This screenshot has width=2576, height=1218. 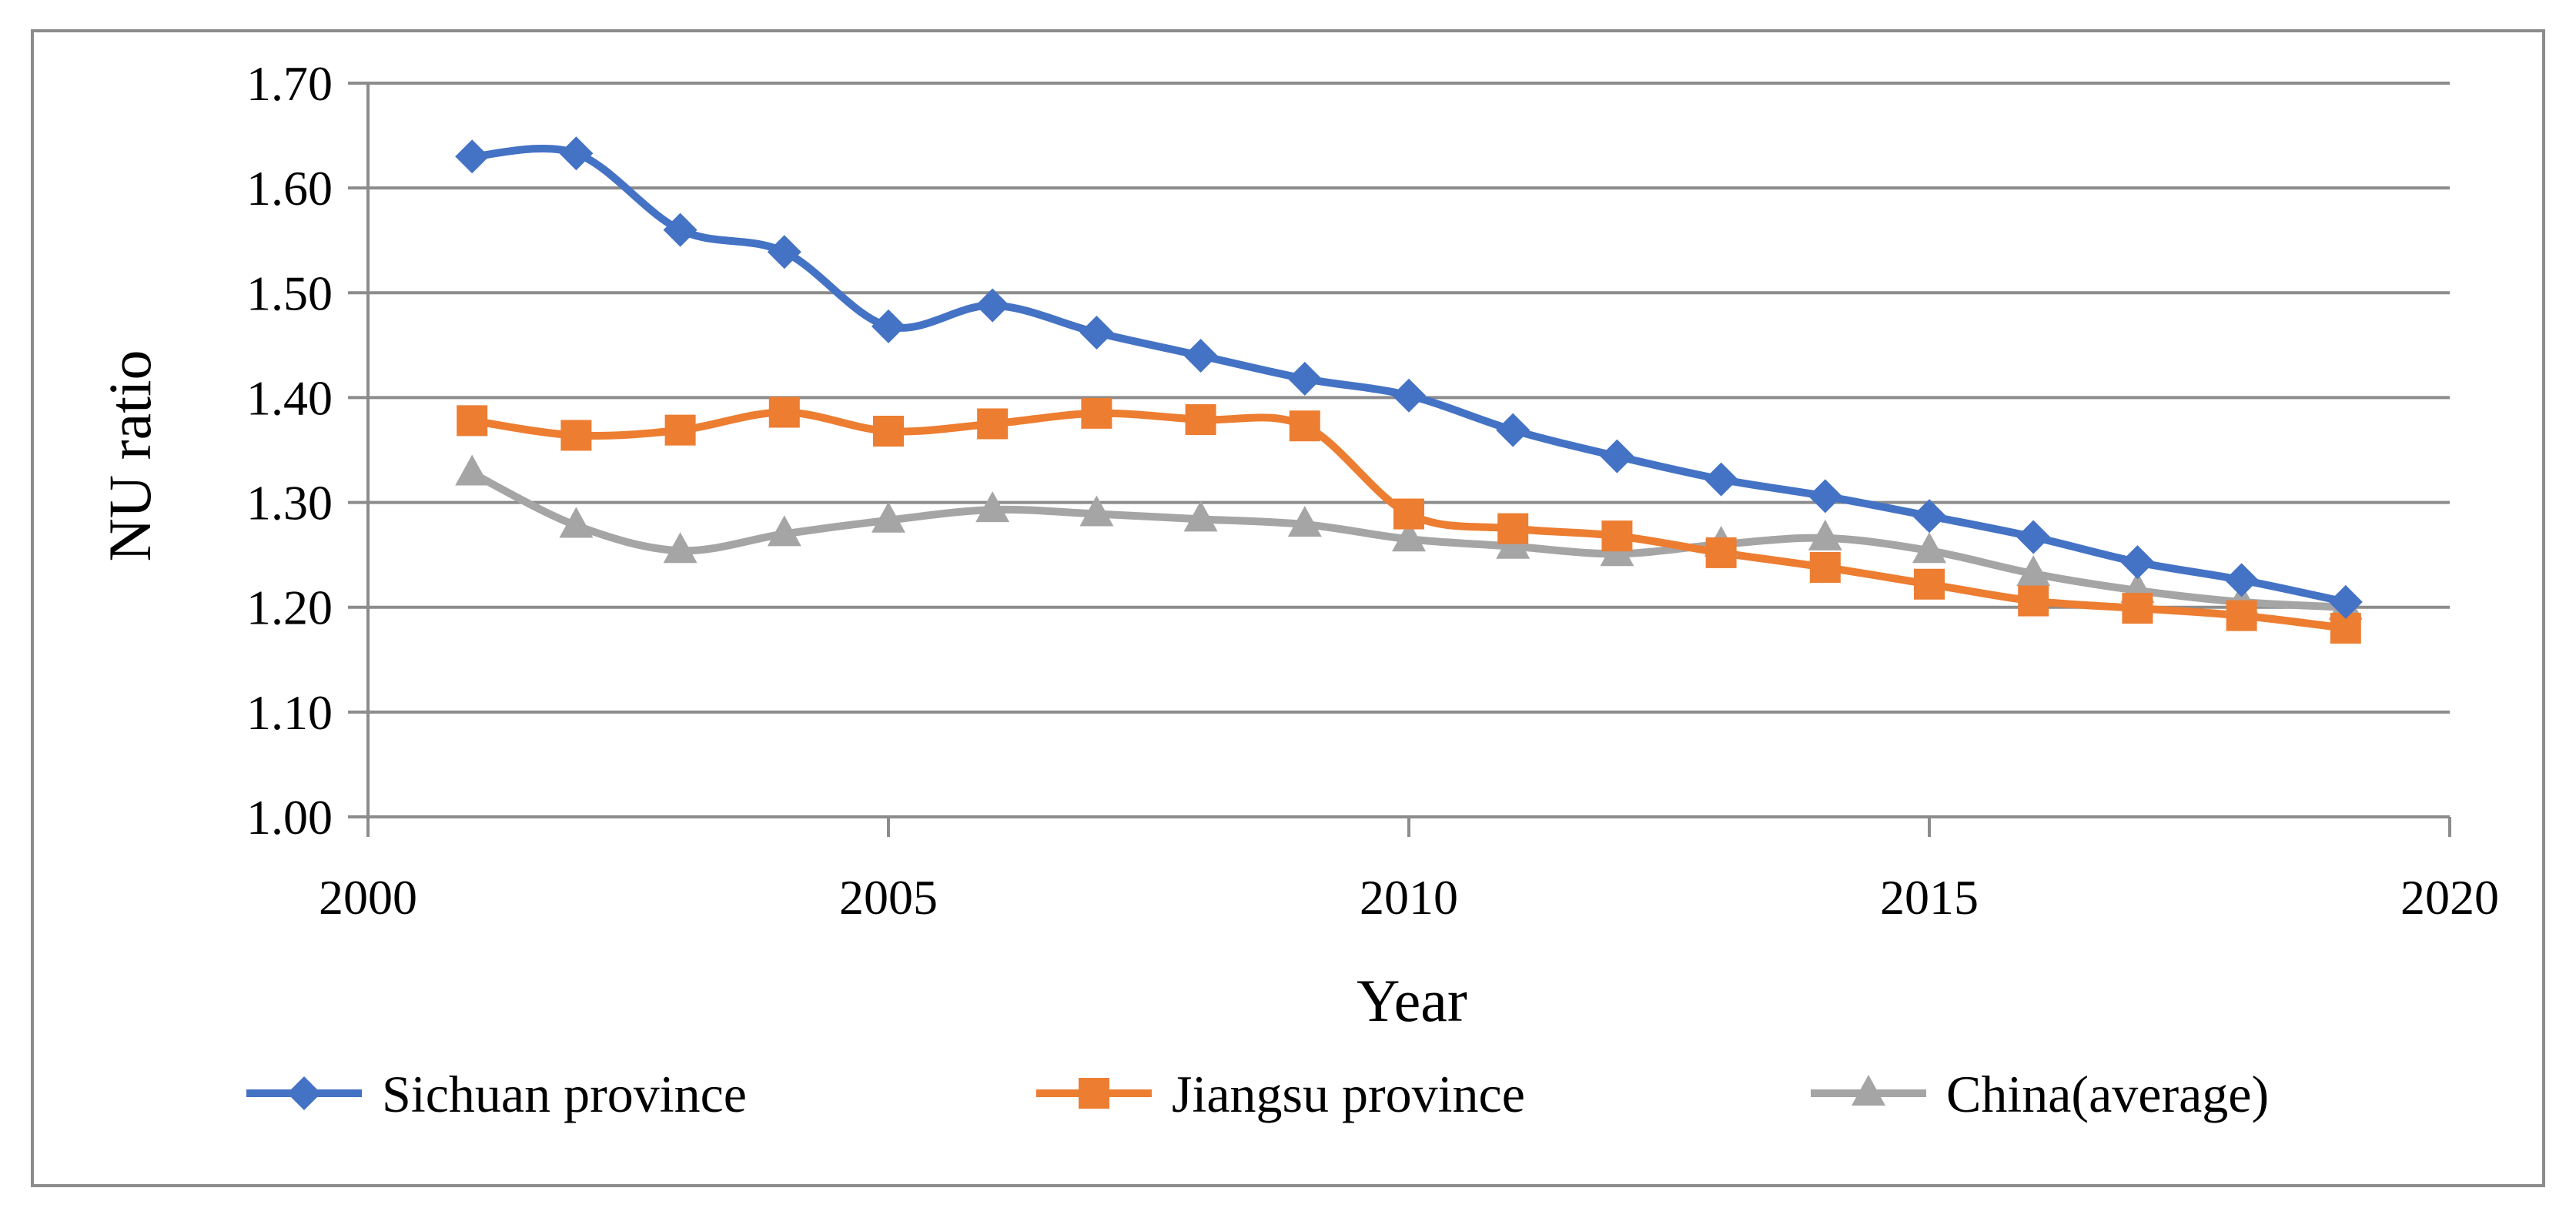 What do you see at coordinates (1930, 897) in the screenshot?
I see `x-tick-label: 2015` at bounding box center [1930, 897].